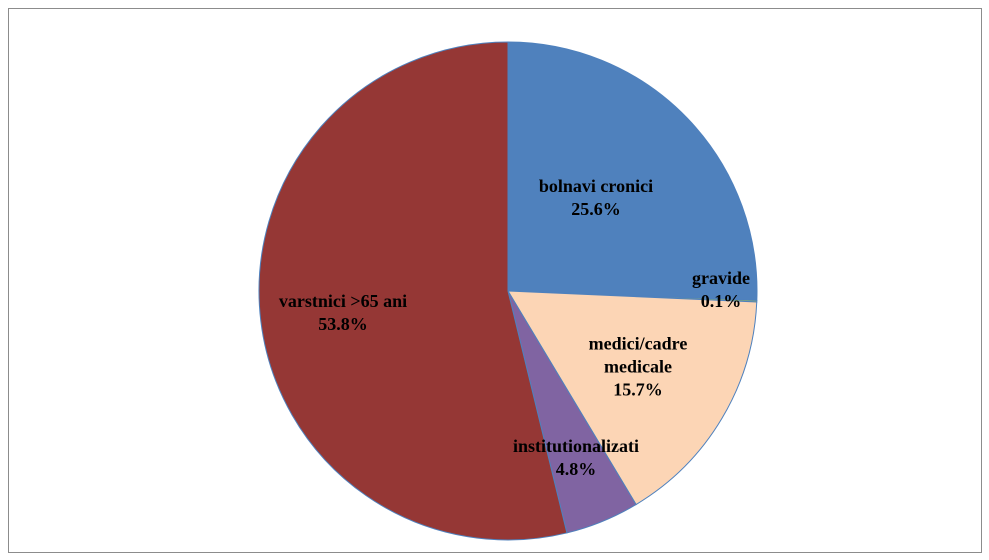  Describe the element at coordinates (576, 458) in the screenshot. I see `slice-label: institutionalizati 4.8%` at that location.